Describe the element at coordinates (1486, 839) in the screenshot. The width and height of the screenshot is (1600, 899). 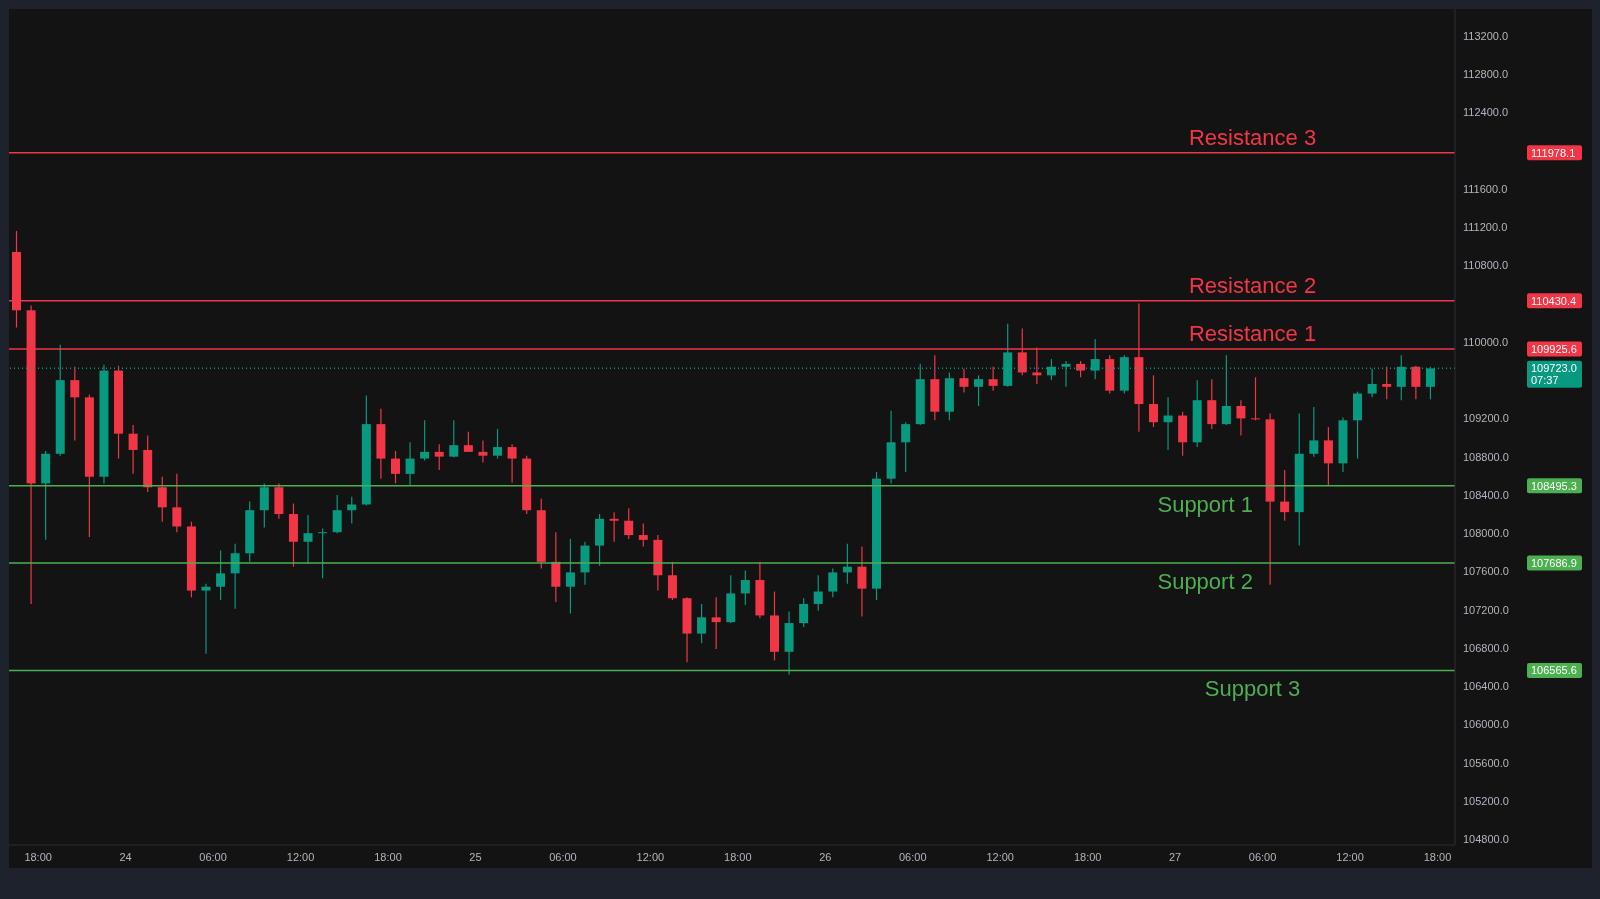
I see `y-tick-label: 104800.0` at that location.